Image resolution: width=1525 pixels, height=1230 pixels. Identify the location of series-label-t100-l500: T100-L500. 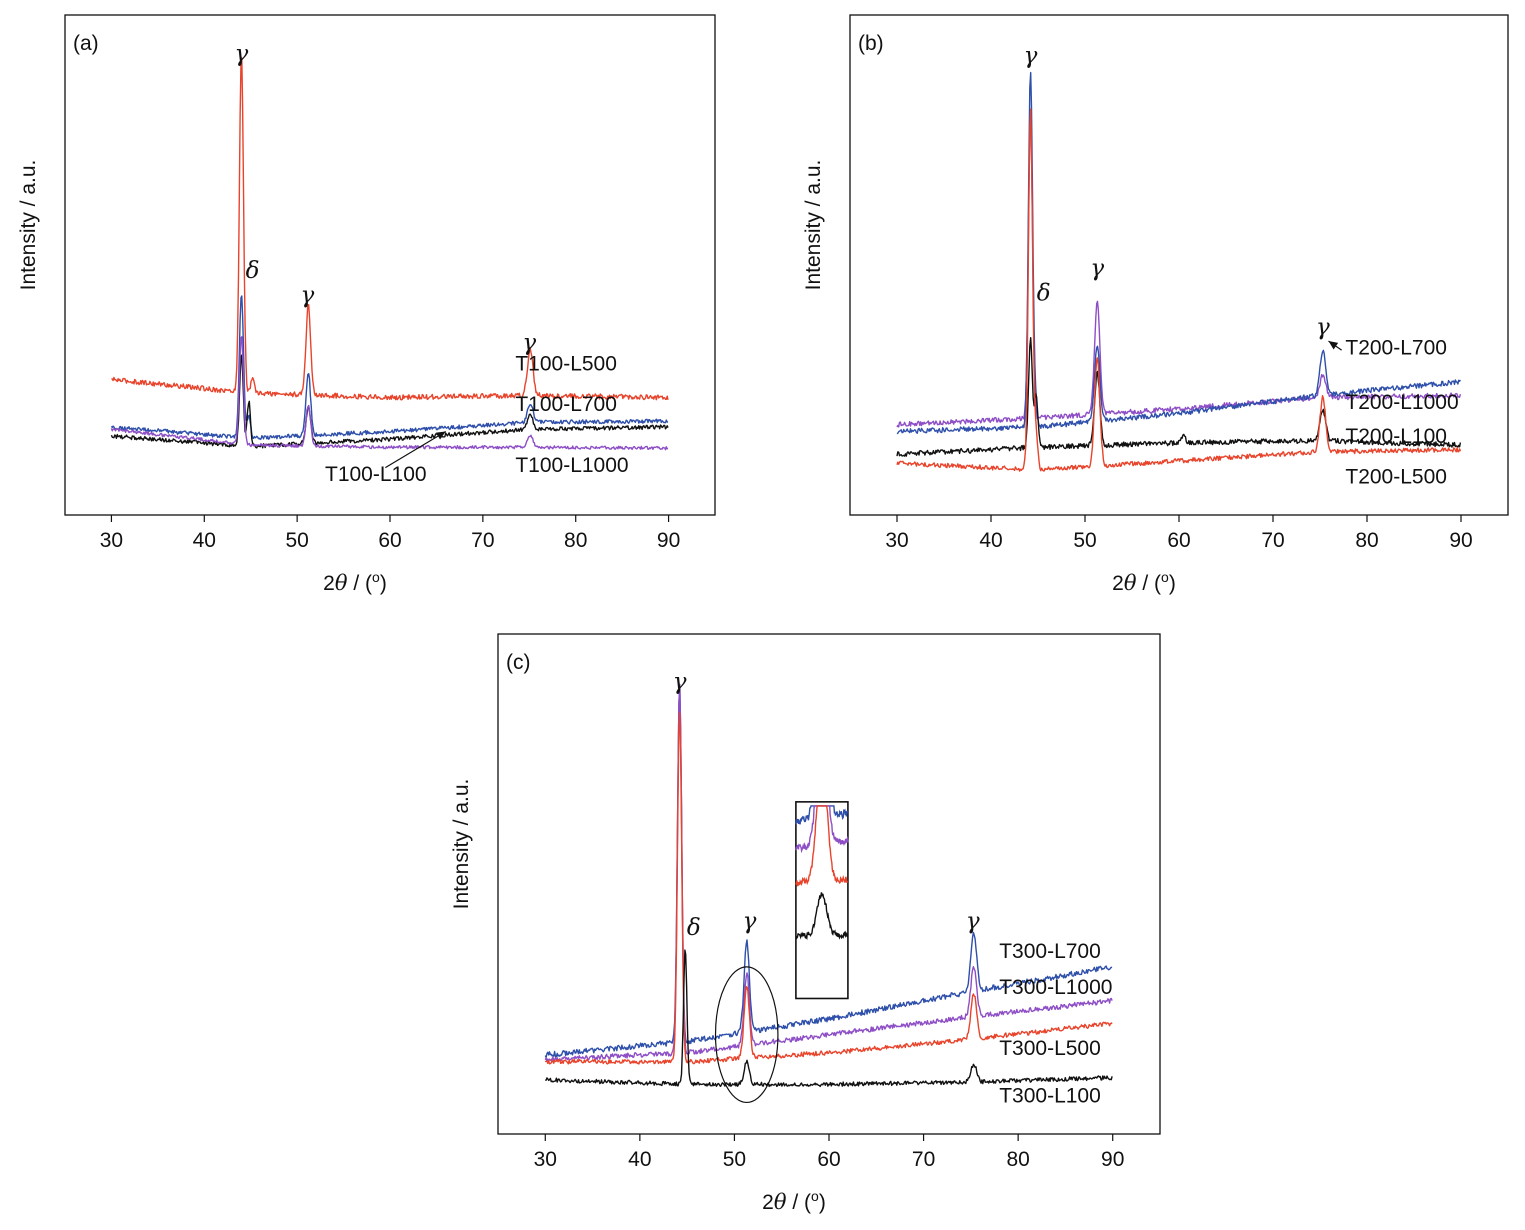
(566, 363).